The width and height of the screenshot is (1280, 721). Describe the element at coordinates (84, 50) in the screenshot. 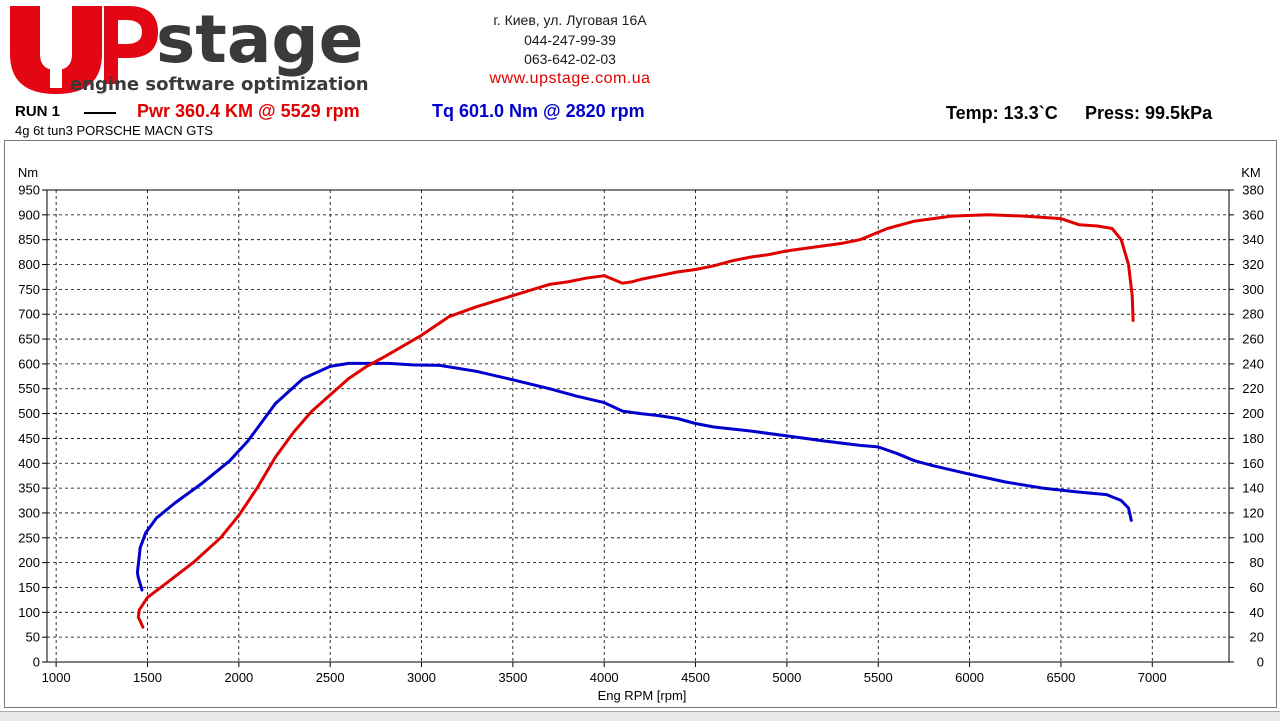

I see `up-mark-icon` at that location.